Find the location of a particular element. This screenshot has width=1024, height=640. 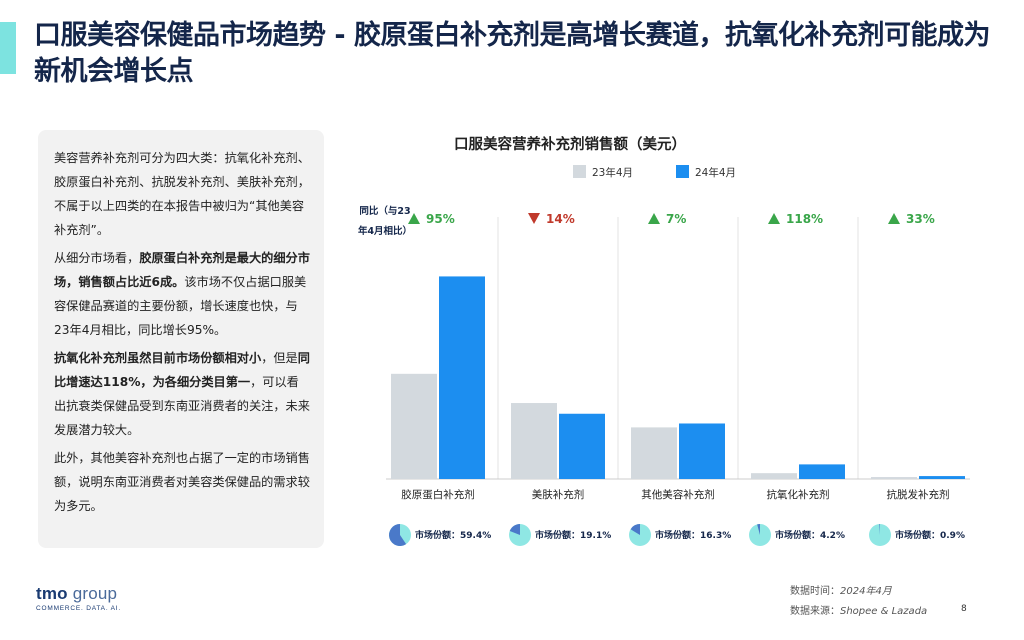

logo-wordmark: tmo is located at coordinates (52, 593).